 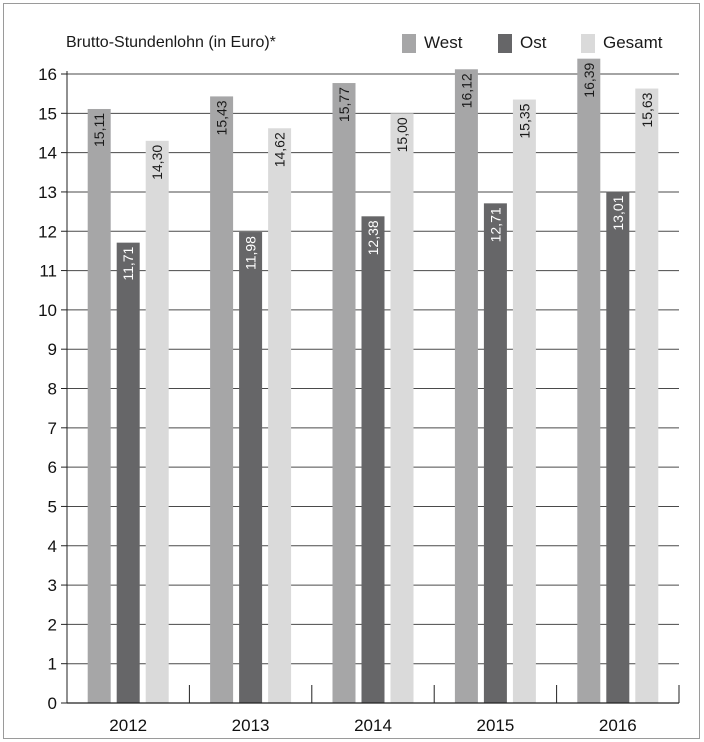 I want to click on y-tick-label: 4, so click(x=52, y=546).